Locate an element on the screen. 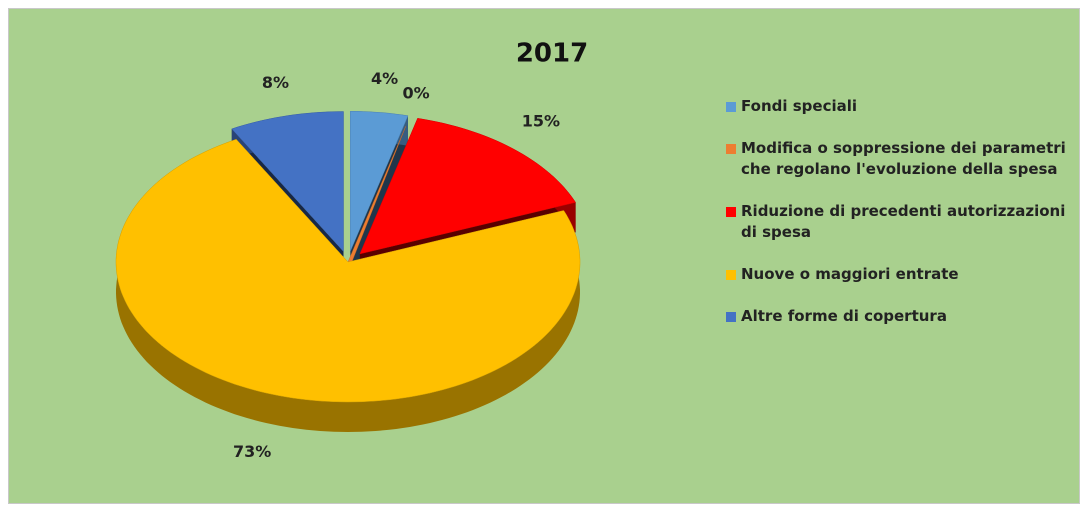 The width and height of the screenshot is (1088, 512). legend-label: Fondi speciali is located at coordinates (799, 106).